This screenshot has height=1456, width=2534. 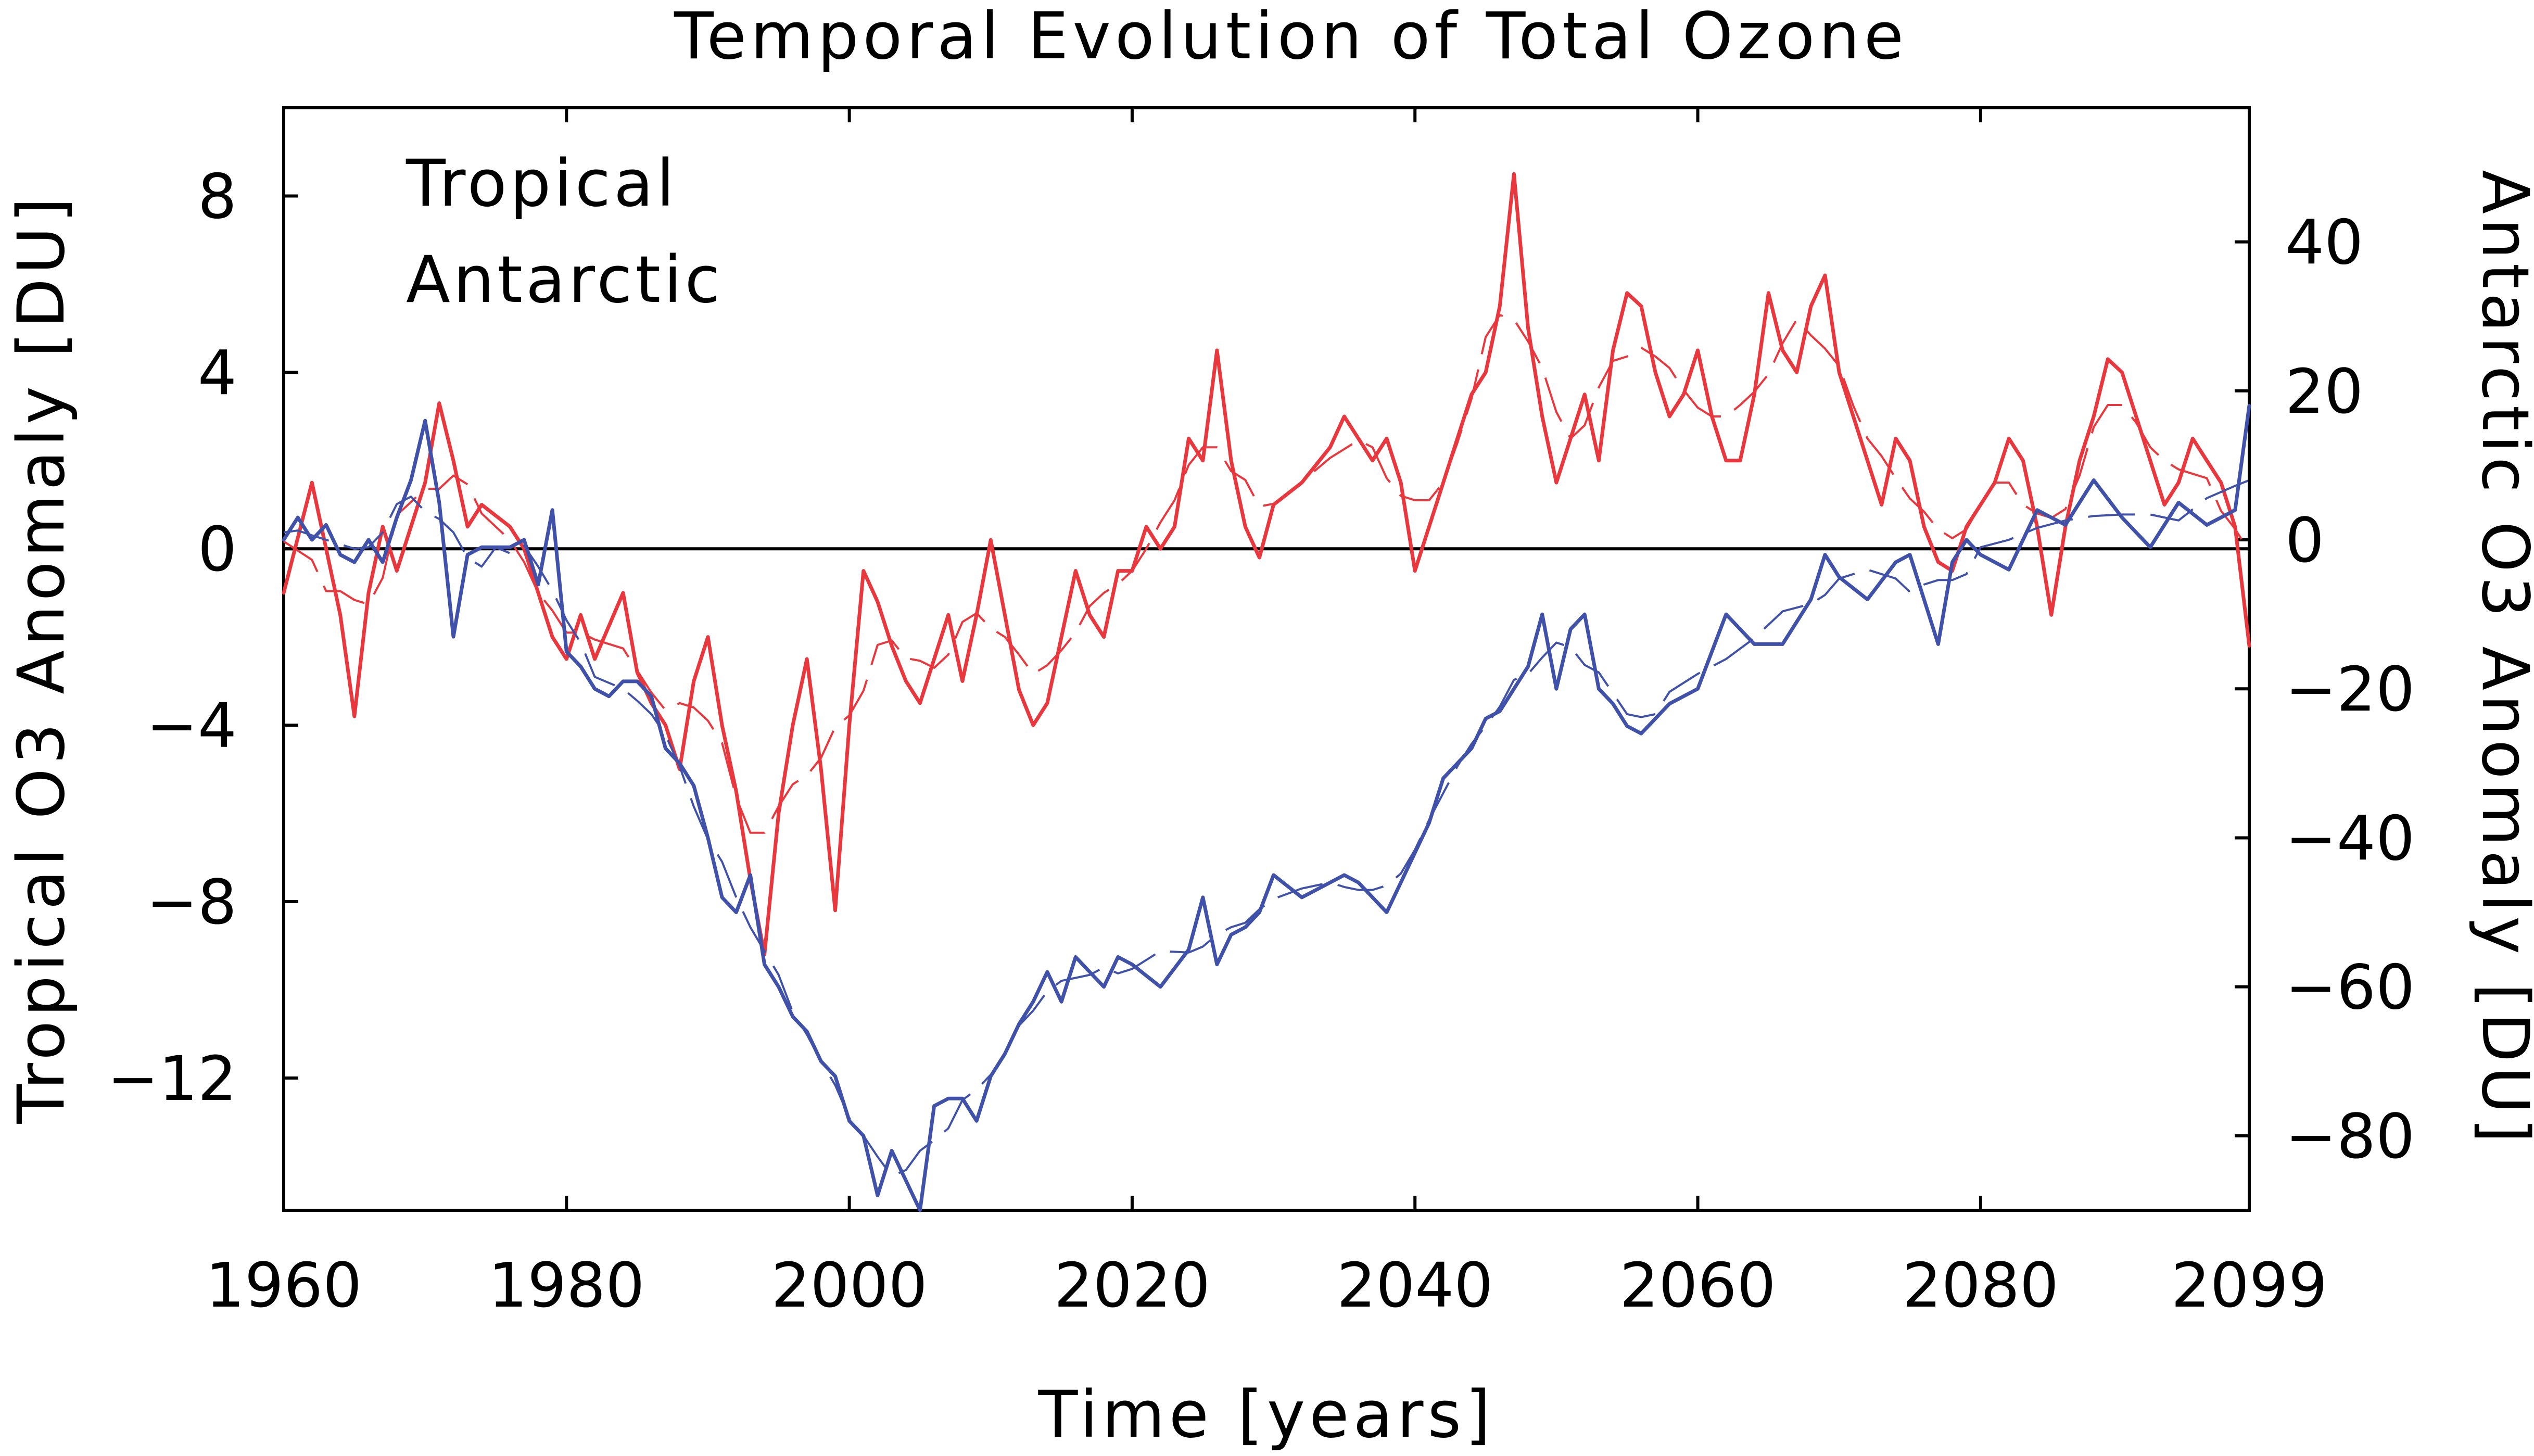 What do you see at coordinates (565, 280) in the screenshot?
I see `legend-label-antarctic: Antarctic` at bounding box center [565, 280].